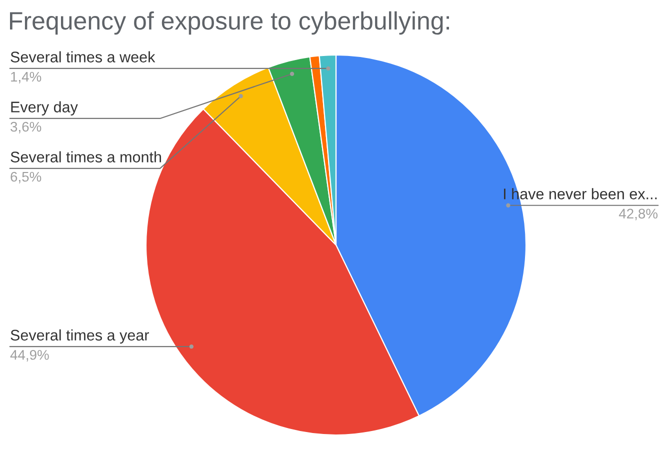  I want to click on slice-label: Several times a month, so click(86, 156).